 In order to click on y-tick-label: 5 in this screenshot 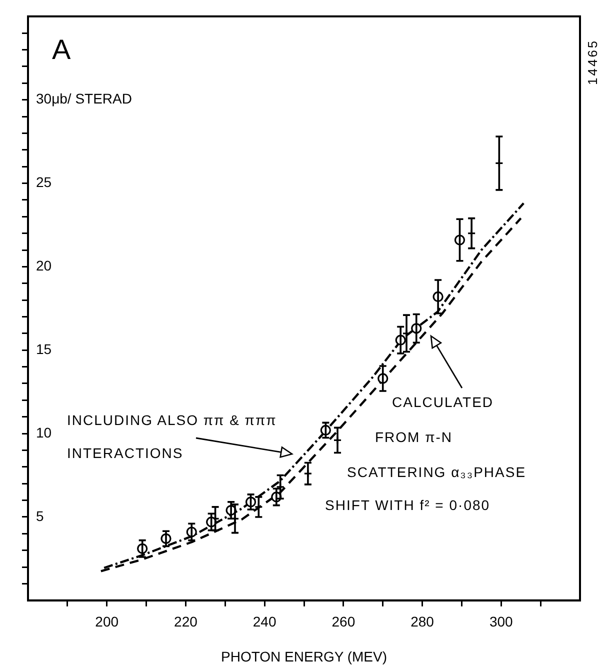, I will do `click(40, 516)`.